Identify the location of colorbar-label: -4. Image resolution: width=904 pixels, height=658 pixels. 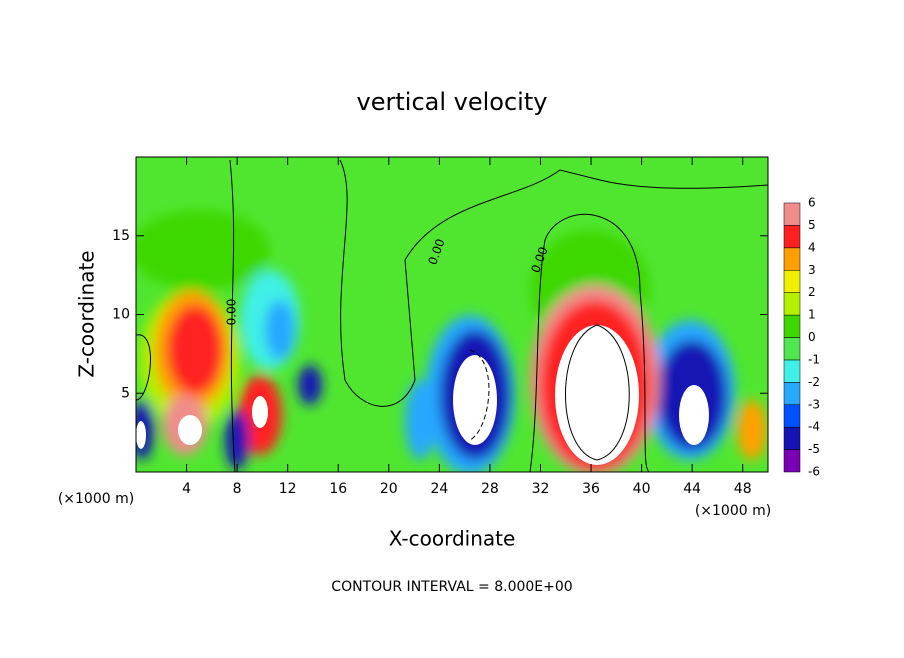
(814, 427).